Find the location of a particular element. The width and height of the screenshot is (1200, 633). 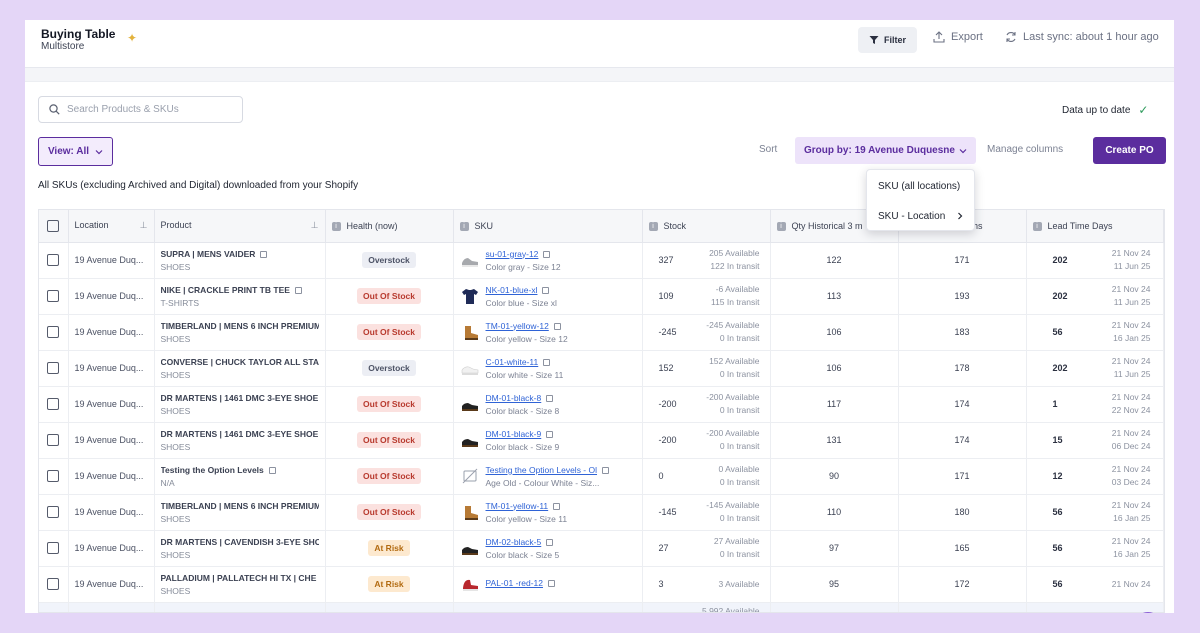

column-header-sku: i SKU is located at coordinates (548, 226).